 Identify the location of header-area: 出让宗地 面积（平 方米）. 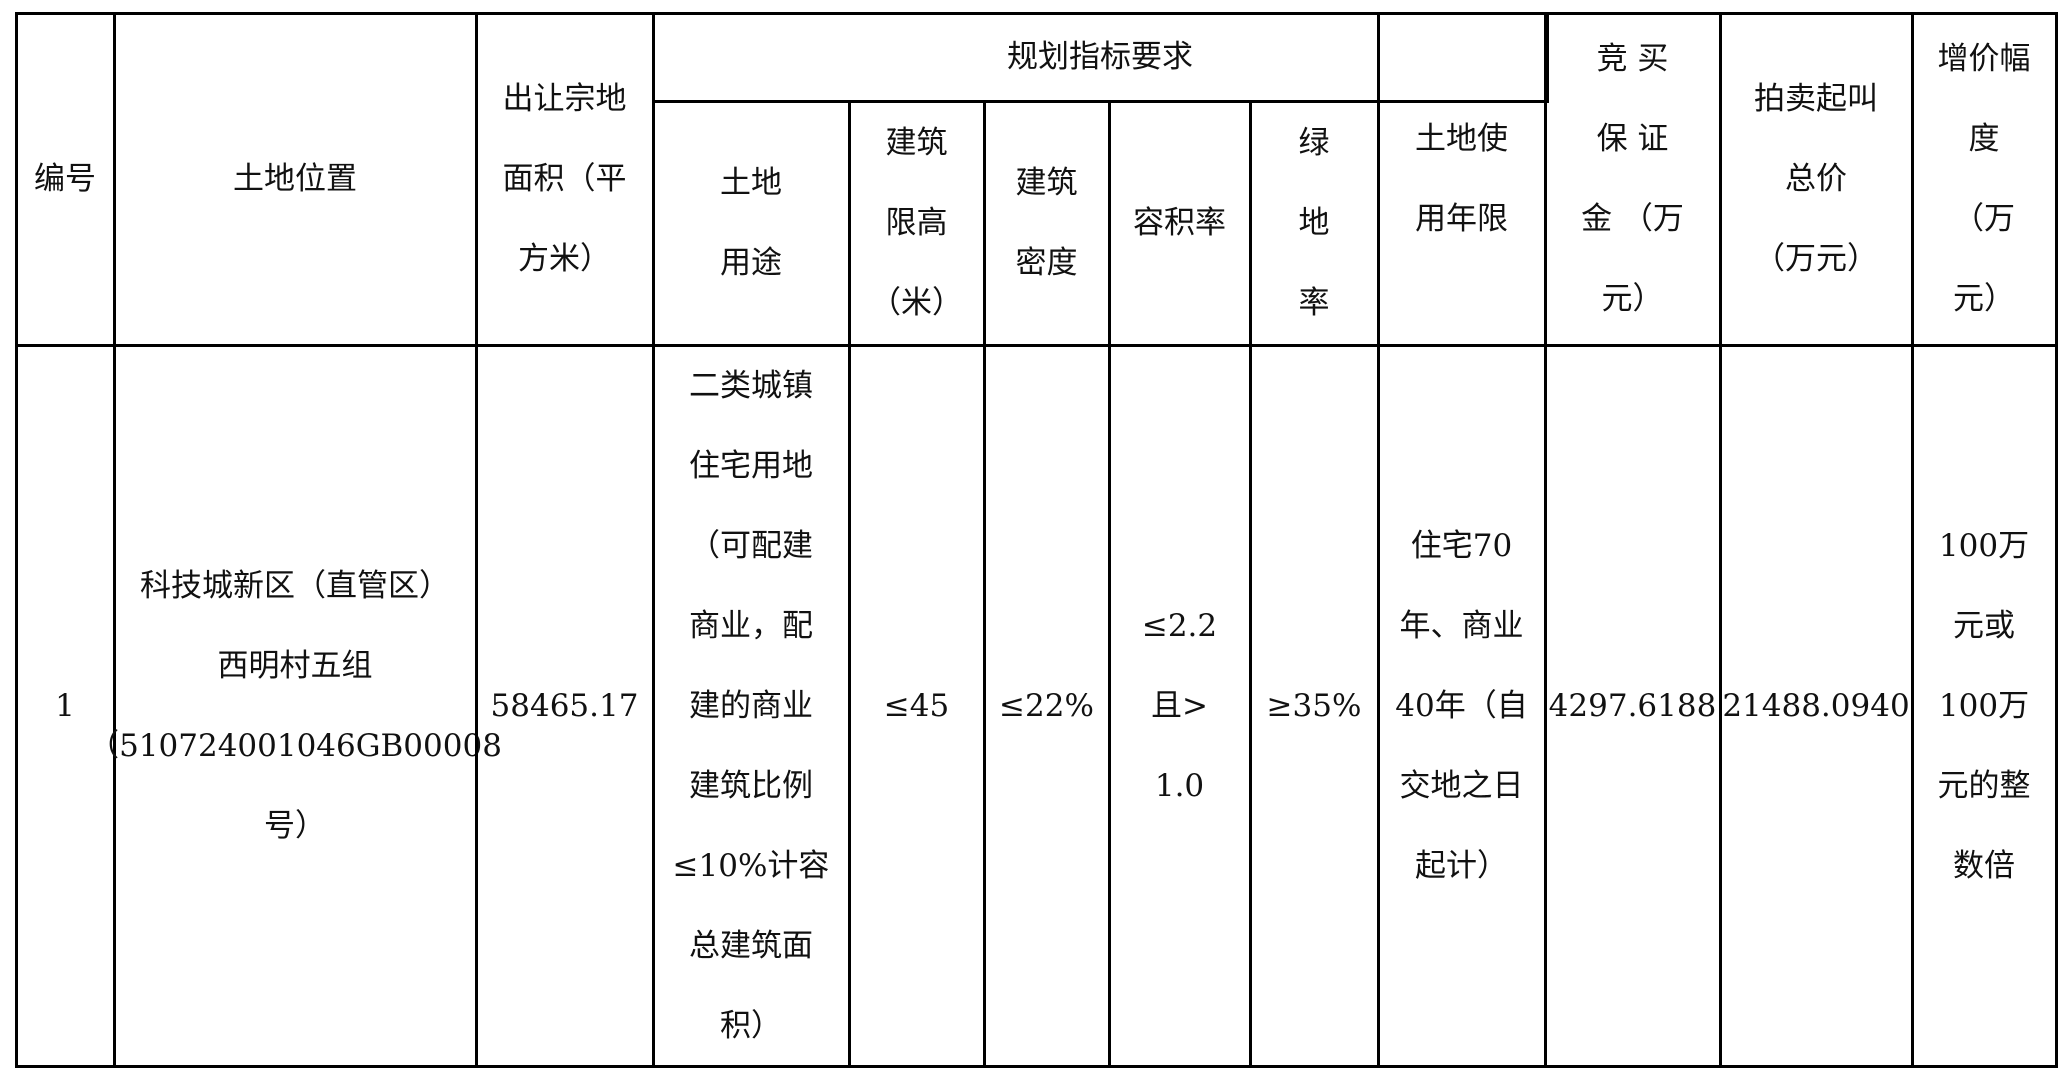
(564, 179).